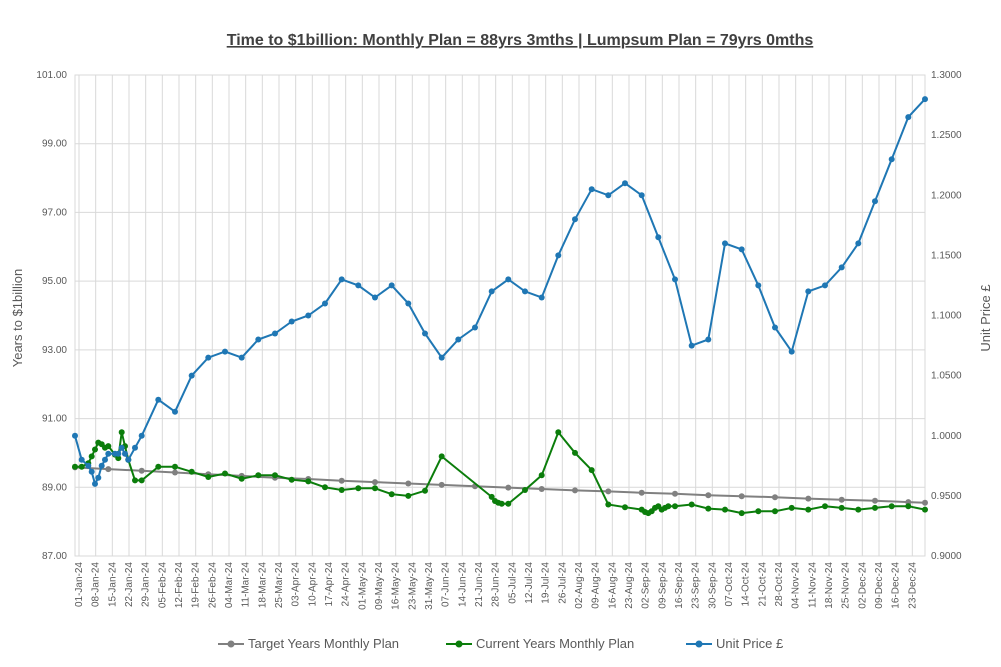 Image resolution: width=1001 pixels, height=667 pixels. I want to click on y-left-tick-label: 95.00, so click(54, 281).